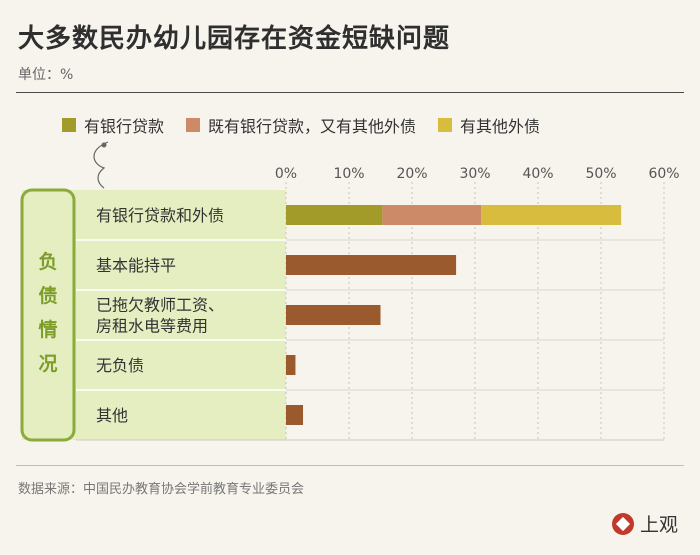 Image resolution: width=700 pixels, height=555 pixels. Describe the element at coordinates (152, 326) in the screenshot. I see `category-label: 房租水电等费用` at that location.